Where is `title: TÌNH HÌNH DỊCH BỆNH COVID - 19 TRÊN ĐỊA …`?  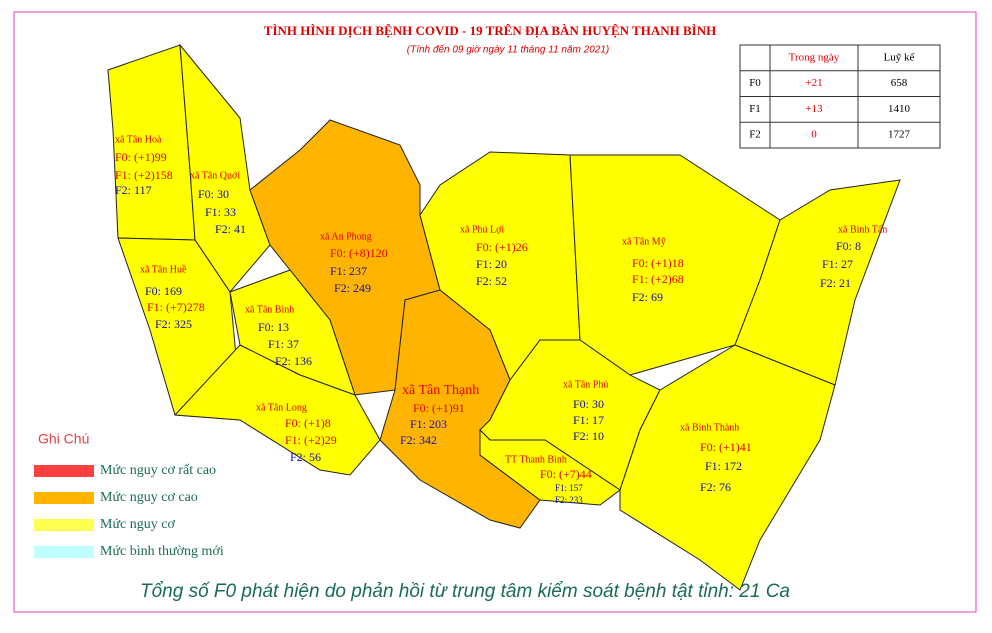 title: TÌNH HÌNH DỊCH BỆNH COVID - 19 TRÊN ĐỊA … is located at coordinates (490, 30).